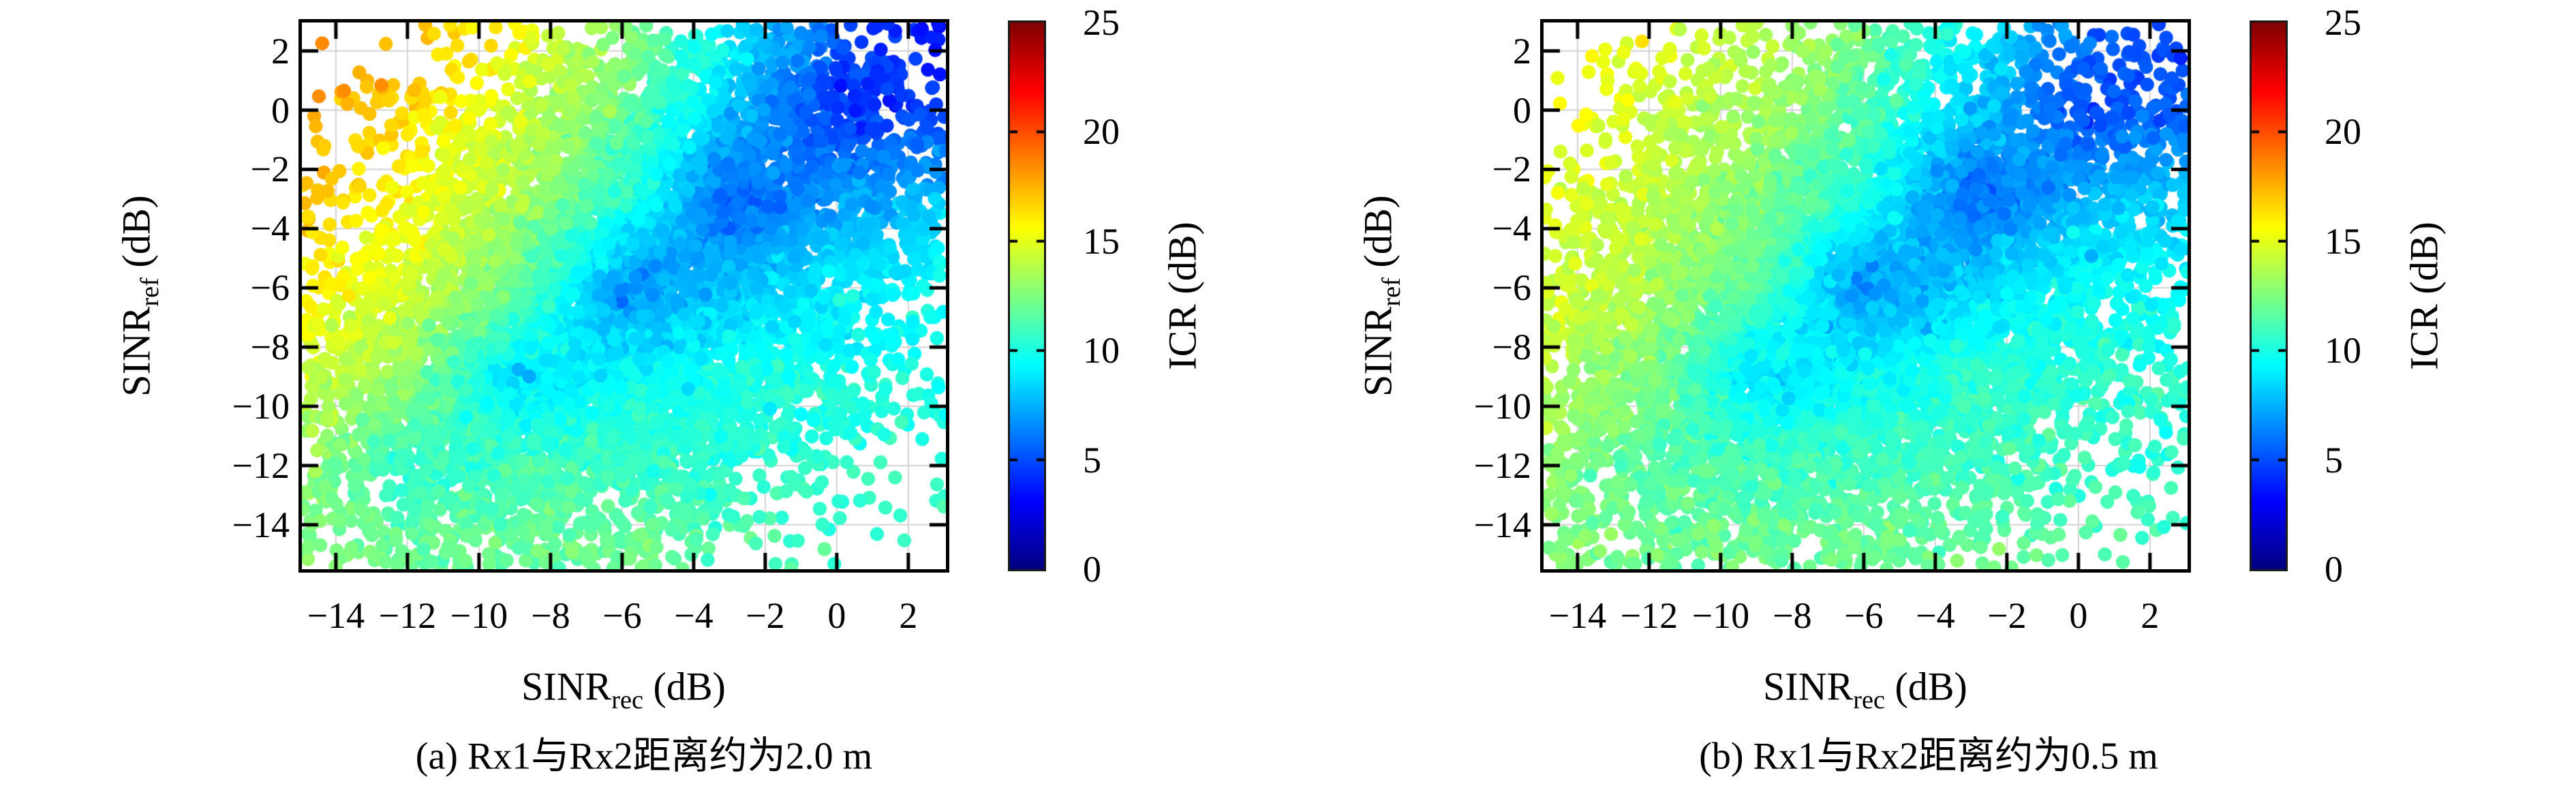  I want to click on colorbar-label-a: ICR (dB), so click(1182, 296).